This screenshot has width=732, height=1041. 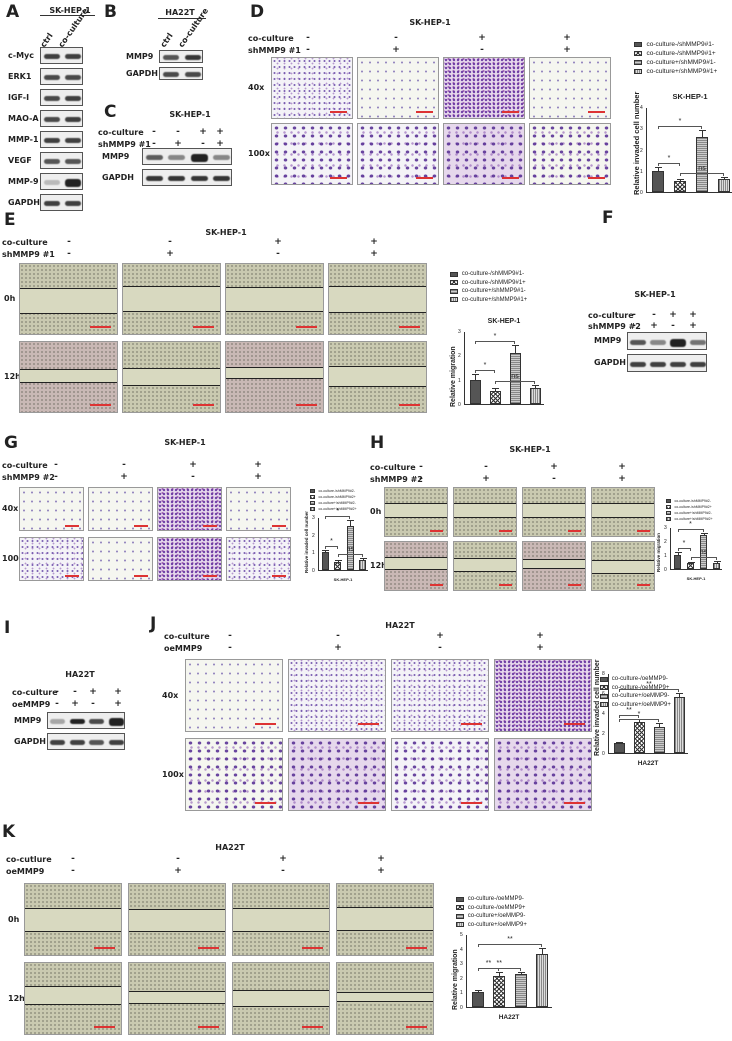 What do you see at coordinates (635, 679) in the screenshot?
I see `legend-item: co-culture-/oeMMP9-` at bounding box center [635, 679].